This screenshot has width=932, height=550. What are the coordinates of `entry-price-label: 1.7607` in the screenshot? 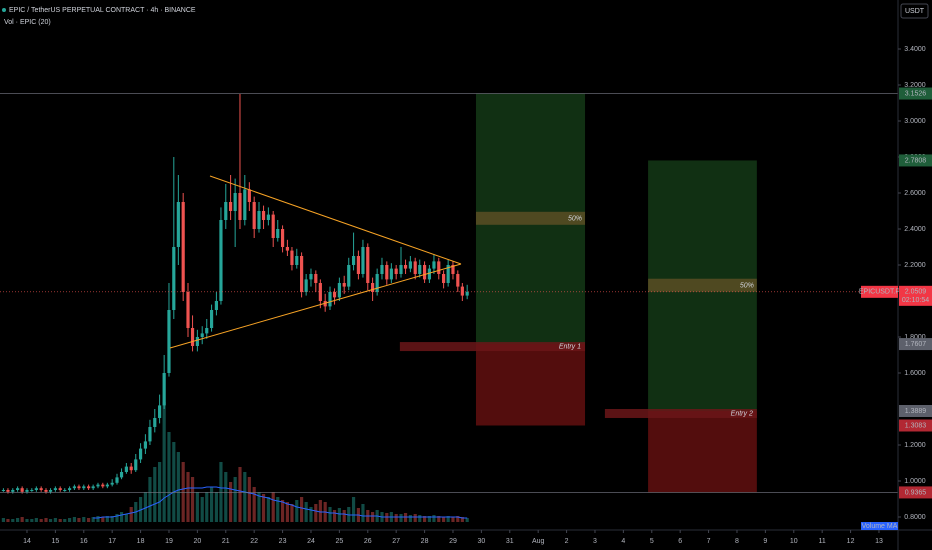 It's located at (916, 344).